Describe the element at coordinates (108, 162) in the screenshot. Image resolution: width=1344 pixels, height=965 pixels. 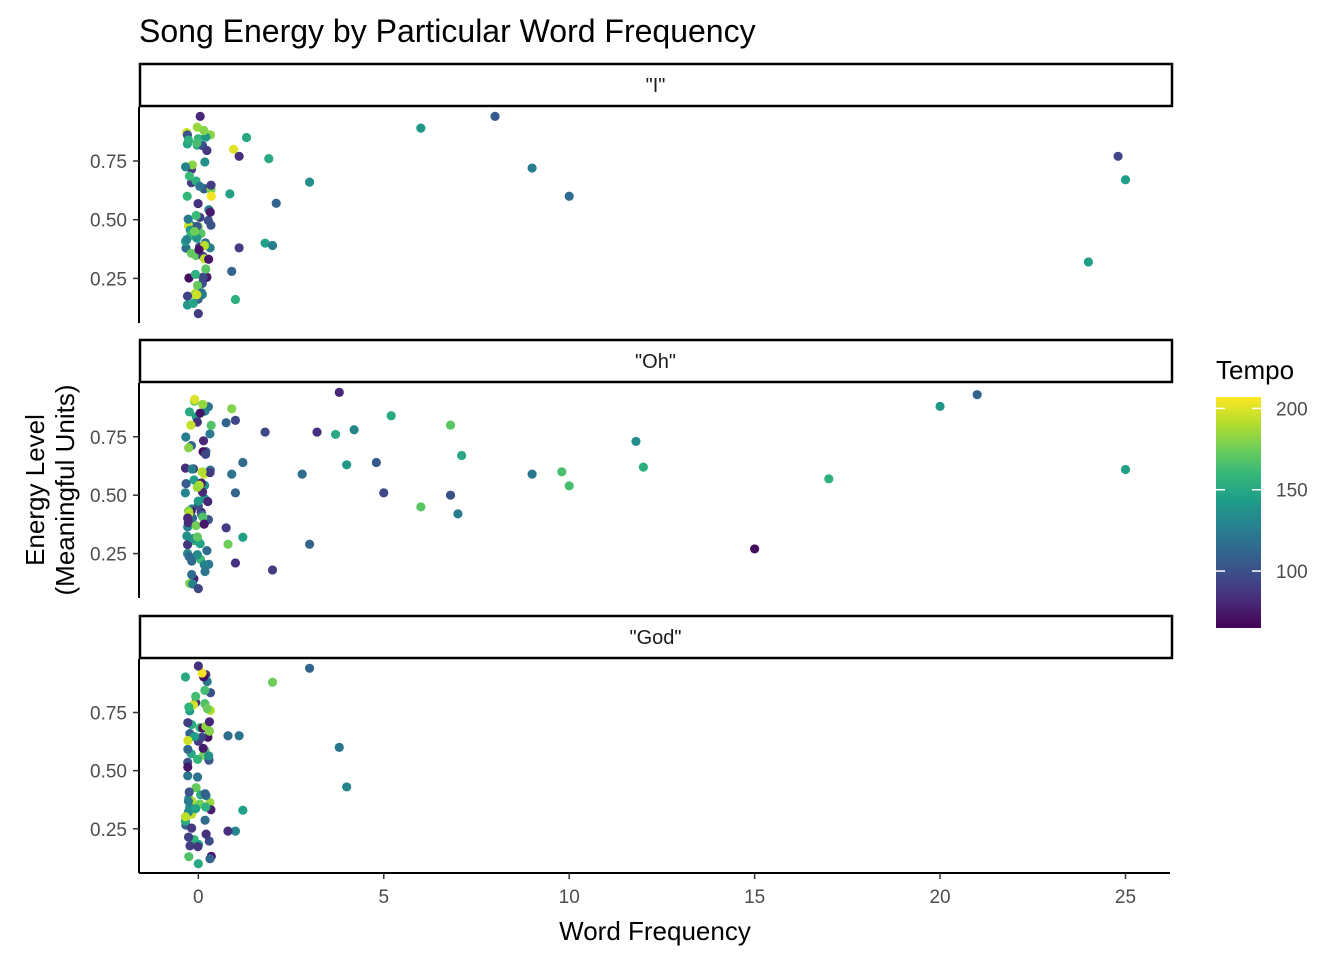
I see `y-tick-label: 0.75` at that location.